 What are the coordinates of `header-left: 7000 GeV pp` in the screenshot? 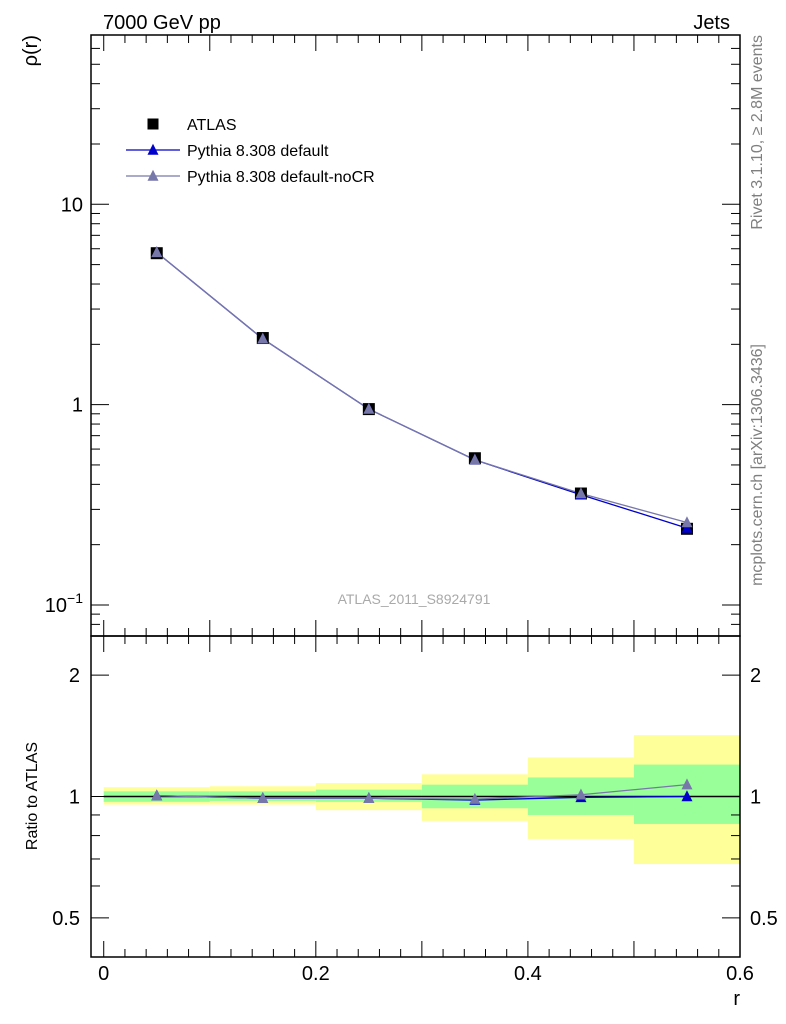 It's located at (162, 23).